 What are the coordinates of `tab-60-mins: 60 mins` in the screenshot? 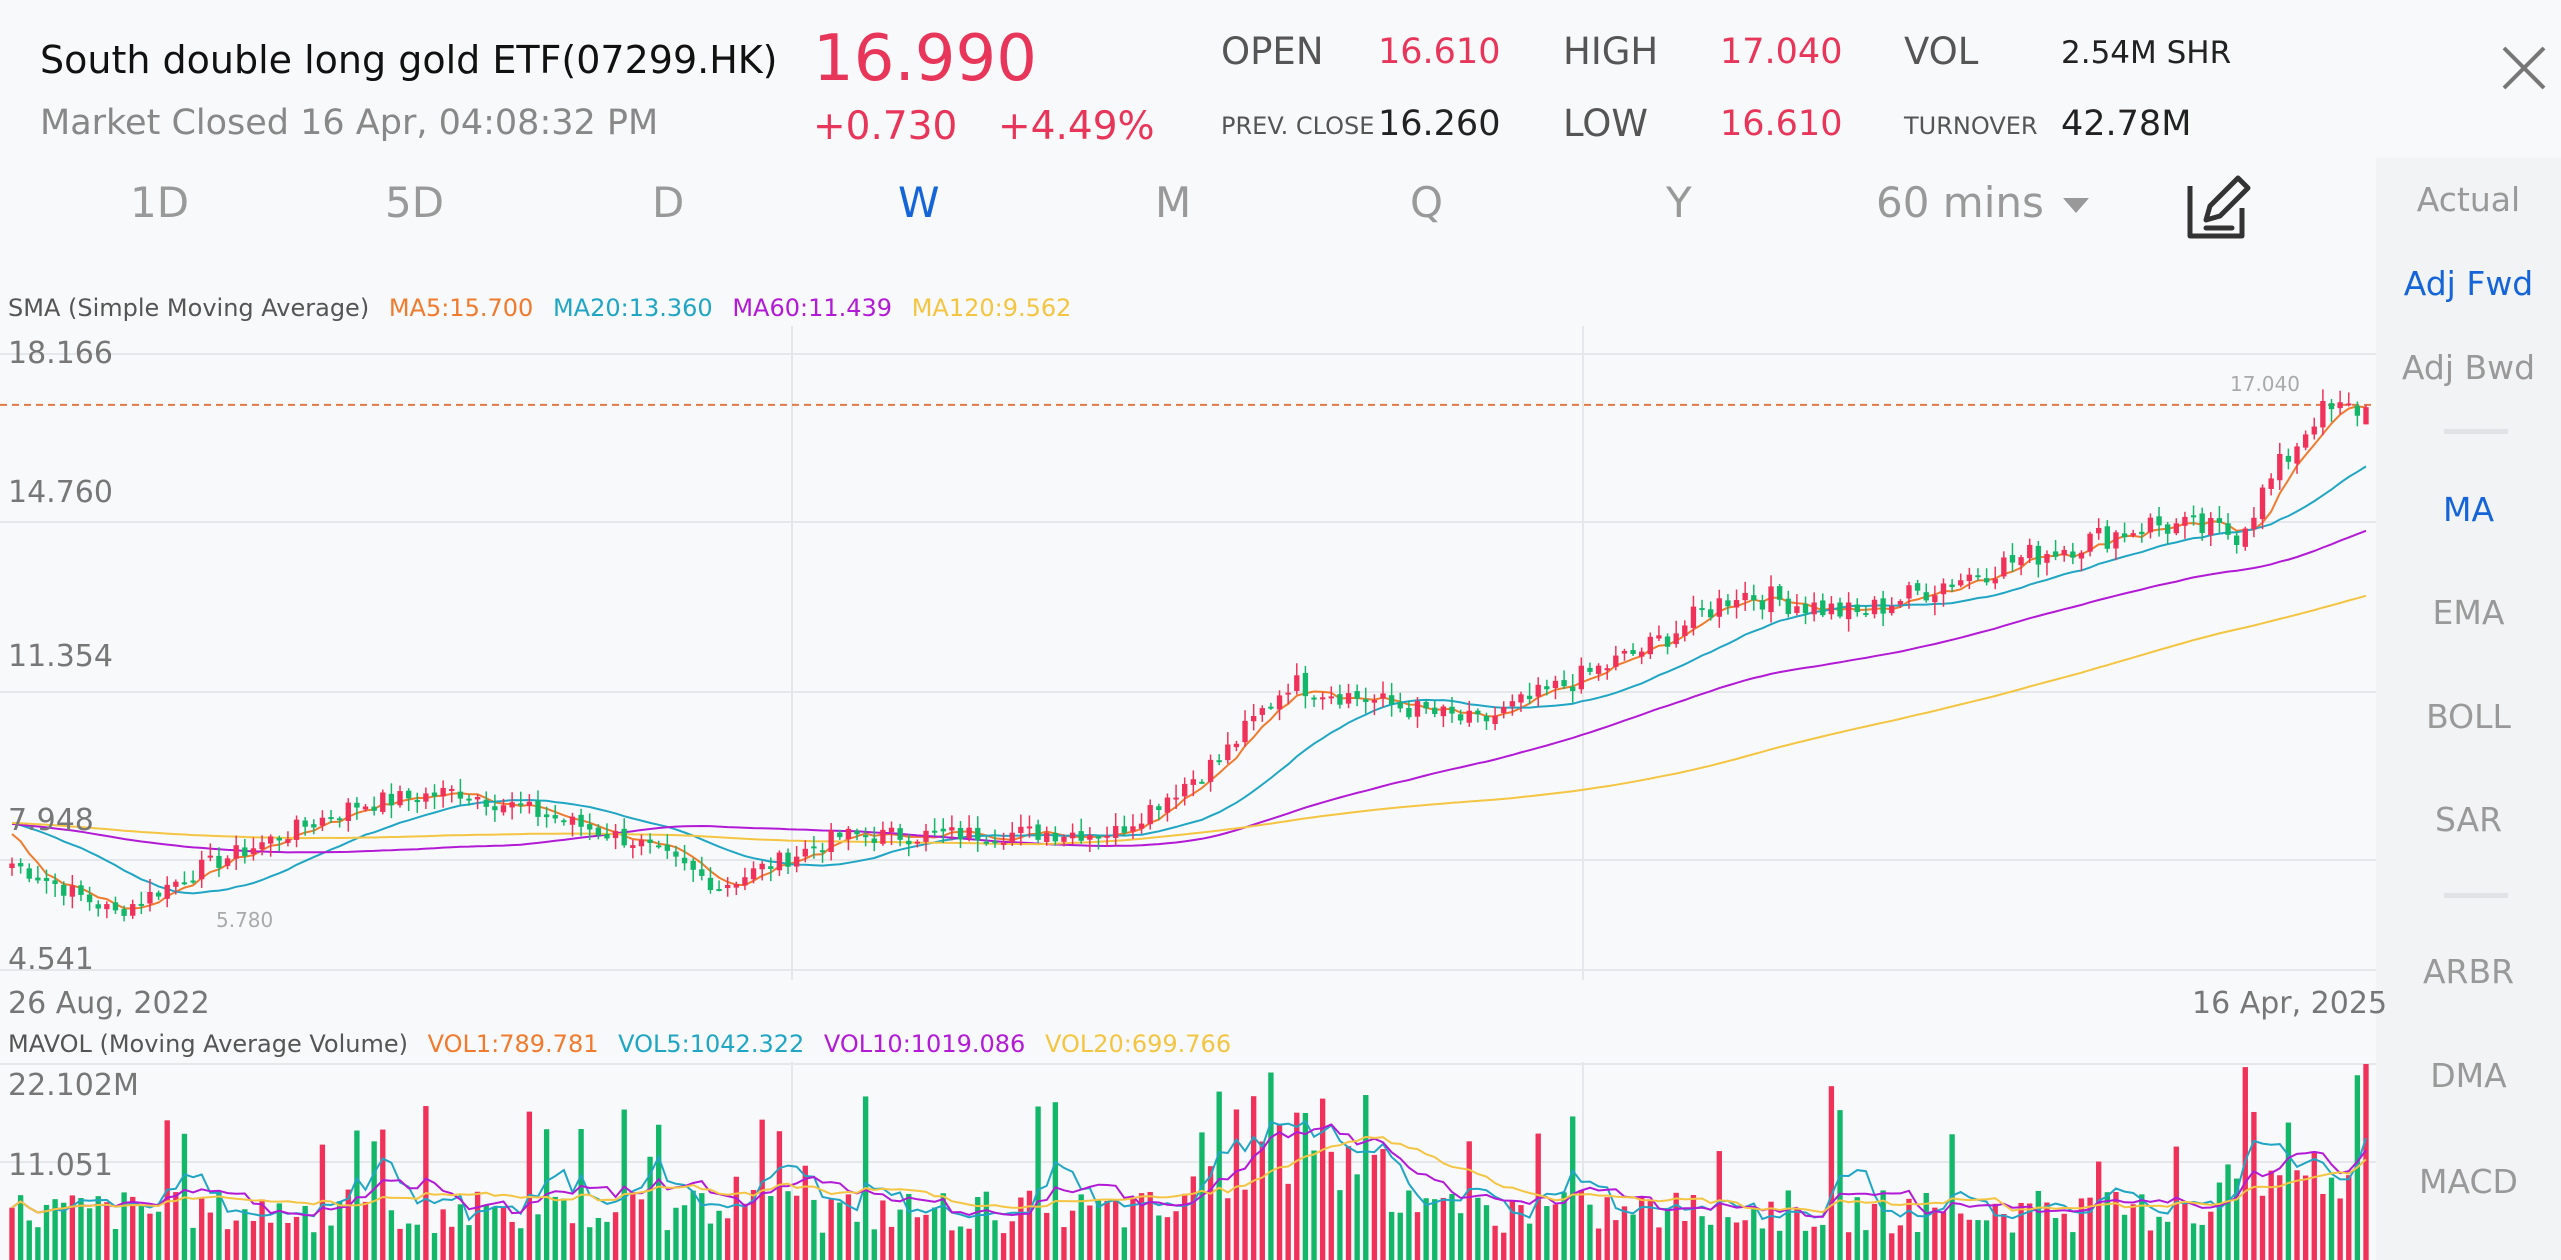 It's located at (1983, 202).